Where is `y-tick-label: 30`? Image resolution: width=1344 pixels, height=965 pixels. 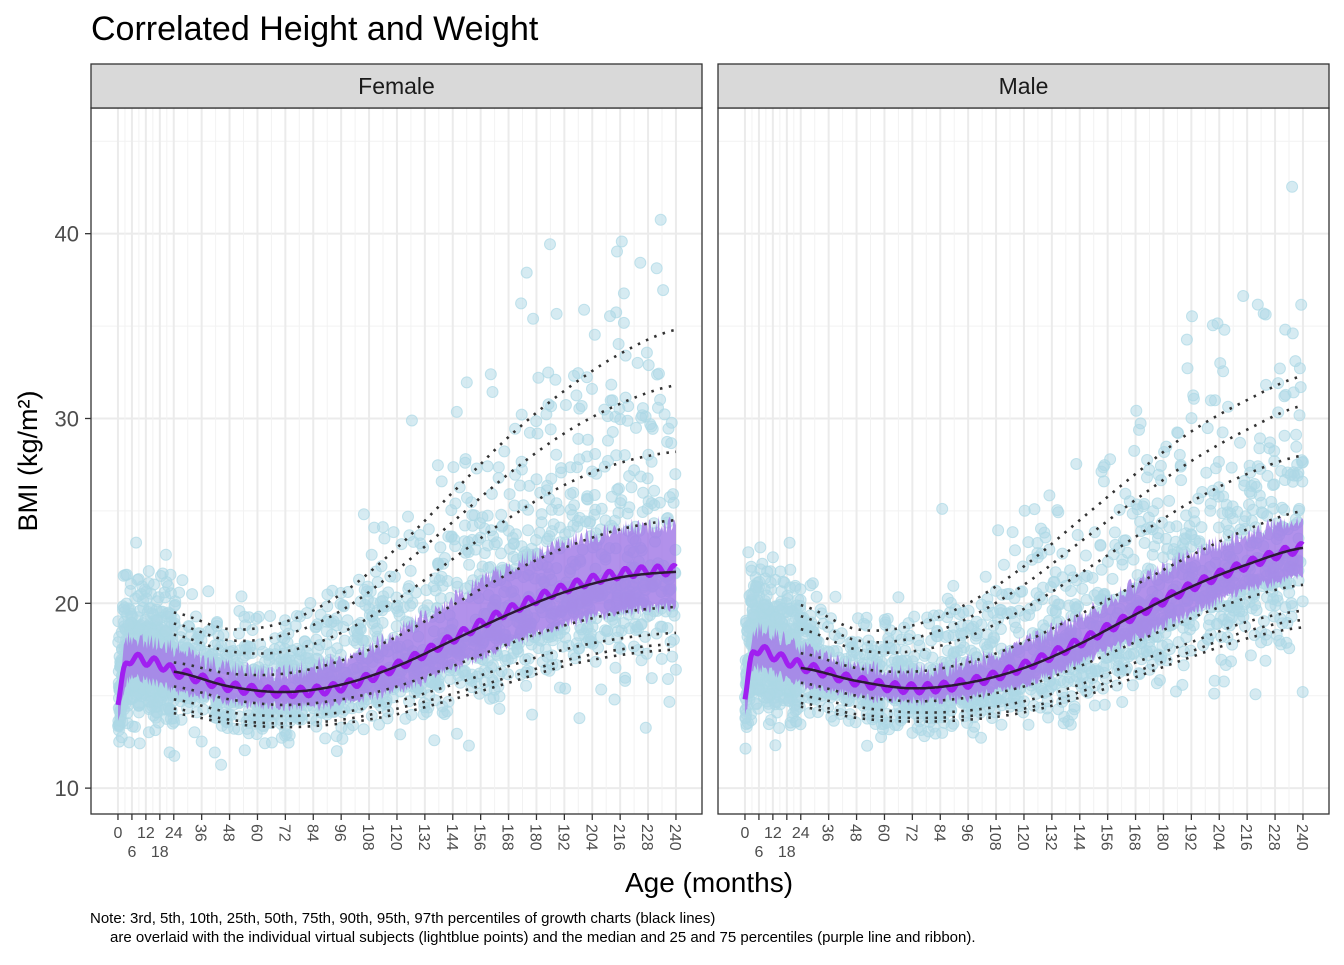 y-tick-label: 30 is located at coordinates (67, 418).